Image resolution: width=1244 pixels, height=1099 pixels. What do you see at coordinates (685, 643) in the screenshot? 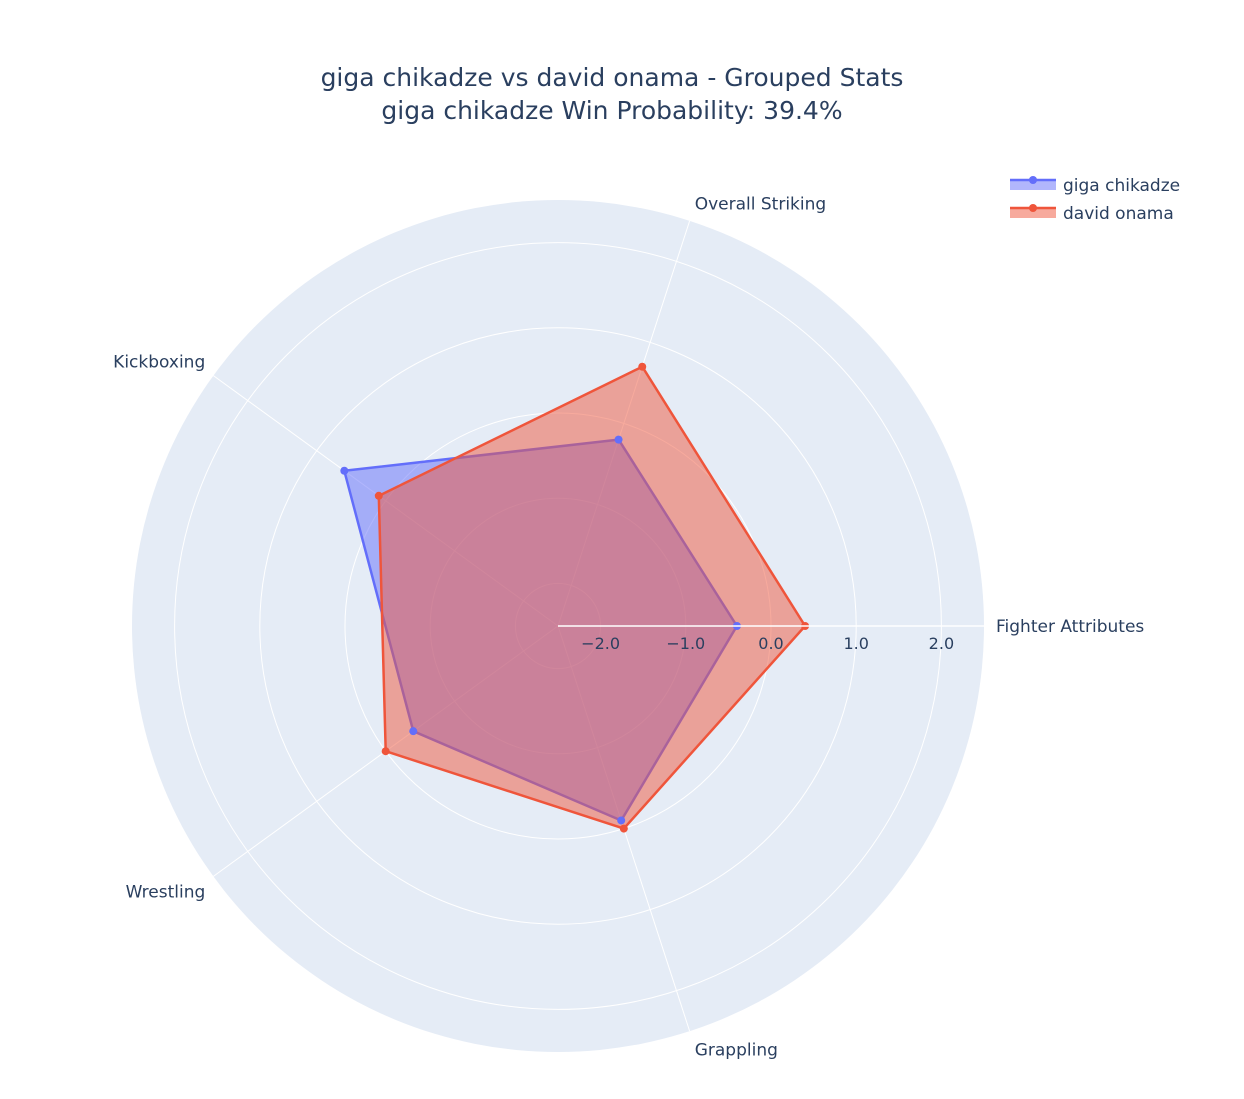
I see `radial-tick-label: −1.0` at bounding box center [685, 643].